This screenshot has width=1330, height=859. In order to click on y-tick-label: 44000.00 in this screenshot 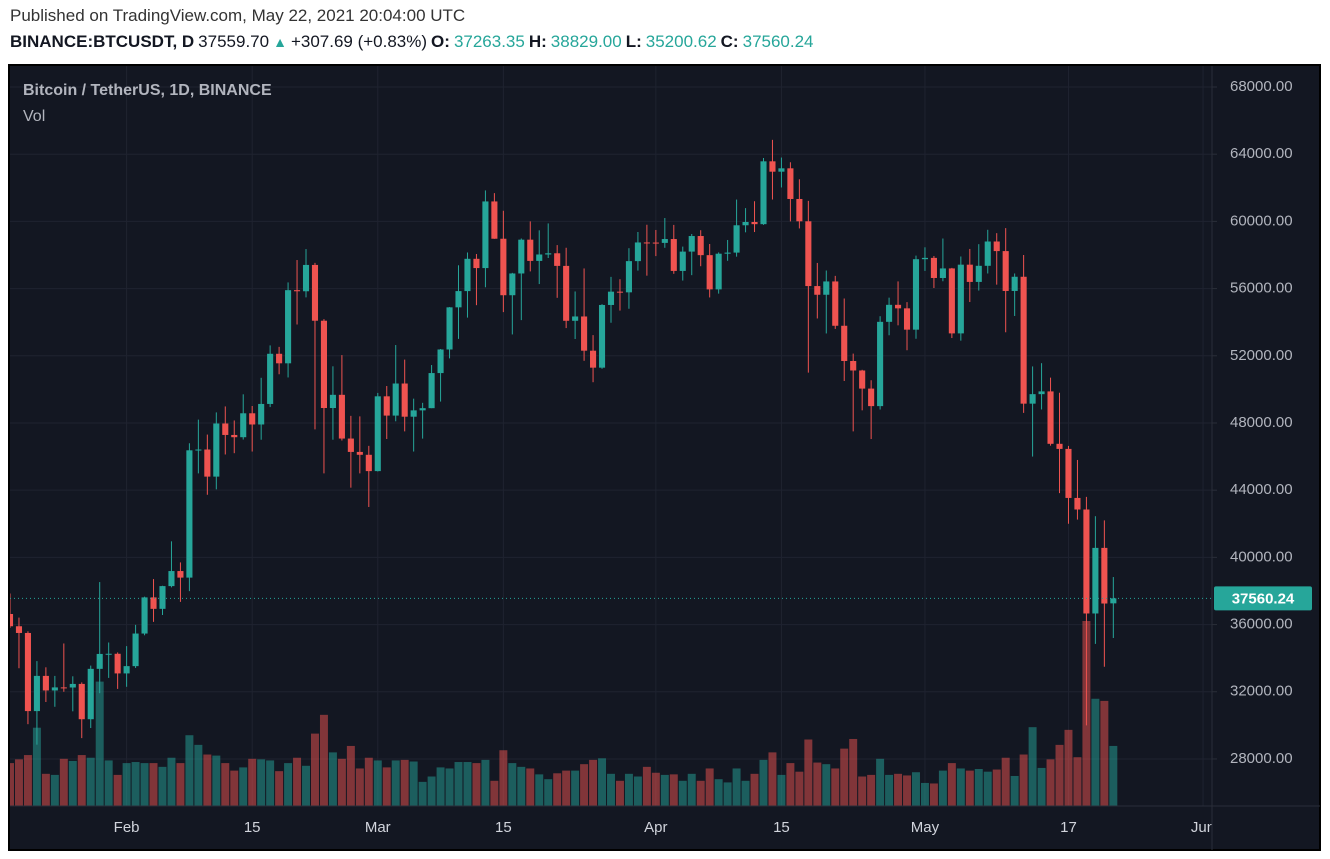, I will do `click(1261, 489)`.